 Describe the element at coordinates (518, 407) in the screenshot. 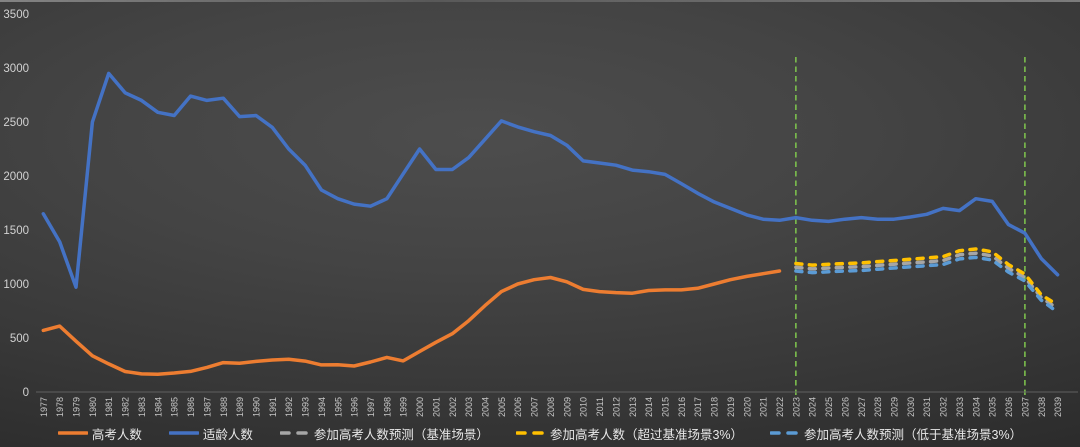

I see `x-tick-label: 2006` at that location.